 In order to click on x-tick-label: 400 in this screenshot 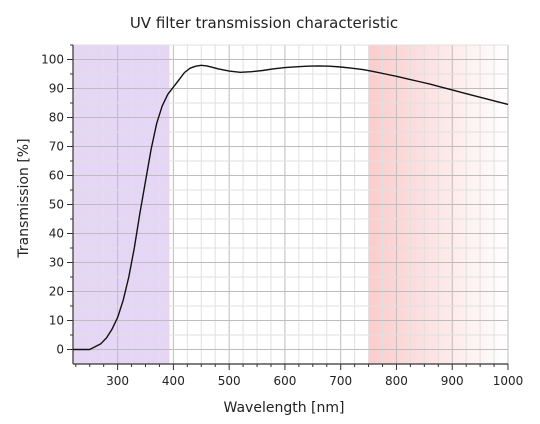, I will do `click(173, 381)`.